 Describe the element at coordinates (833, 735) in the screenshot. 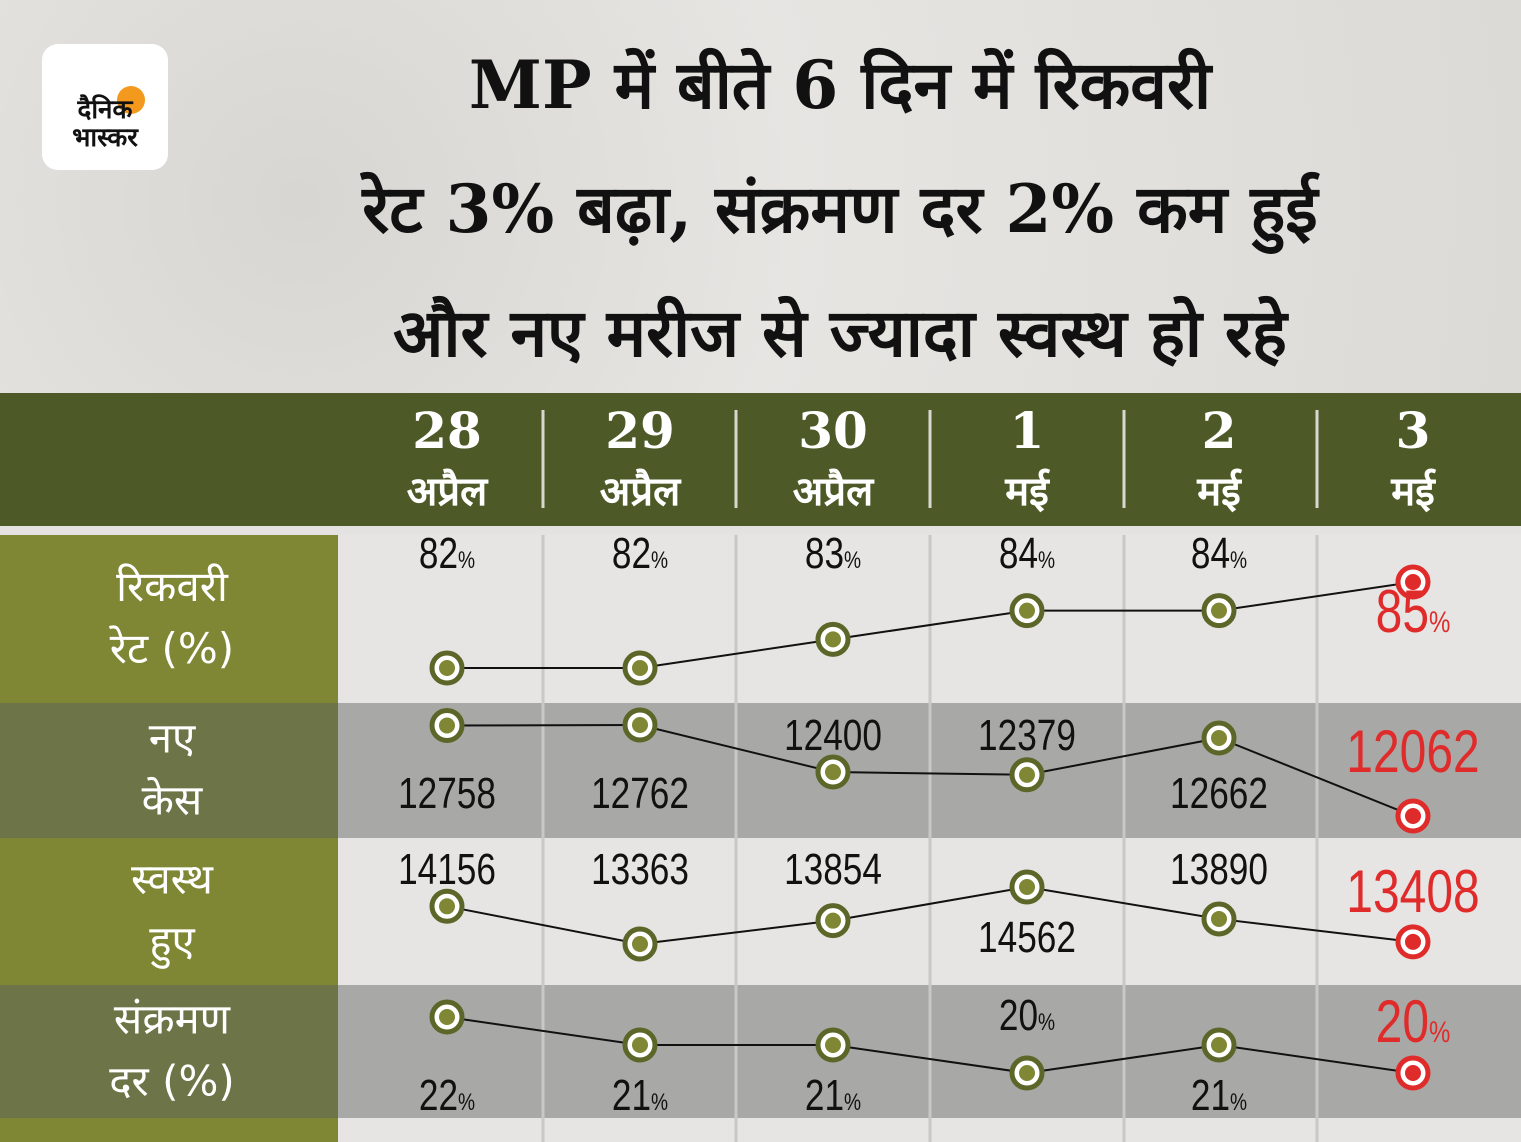

I see `data-label: 12400` at that location.